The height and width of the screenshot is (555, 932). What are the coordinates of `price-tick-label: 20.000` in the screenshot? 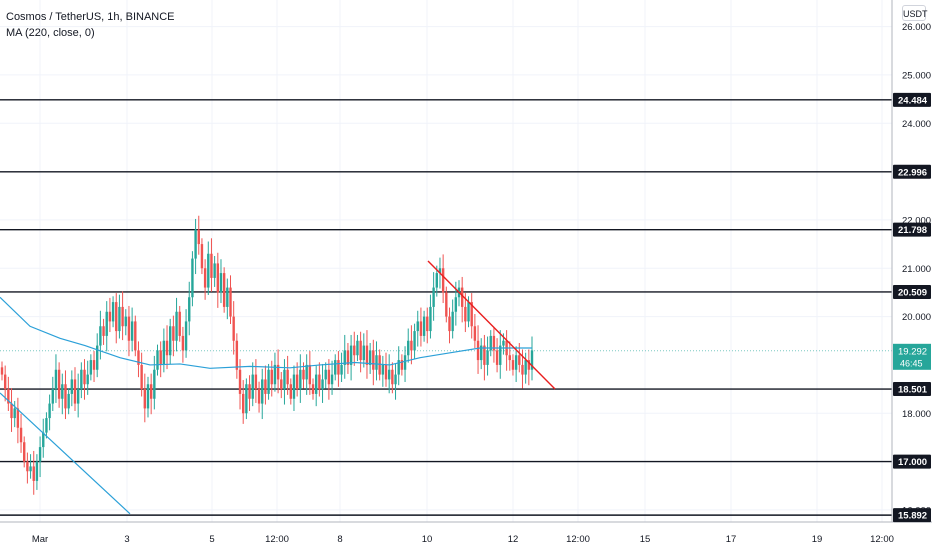 It's located at (916, 317).